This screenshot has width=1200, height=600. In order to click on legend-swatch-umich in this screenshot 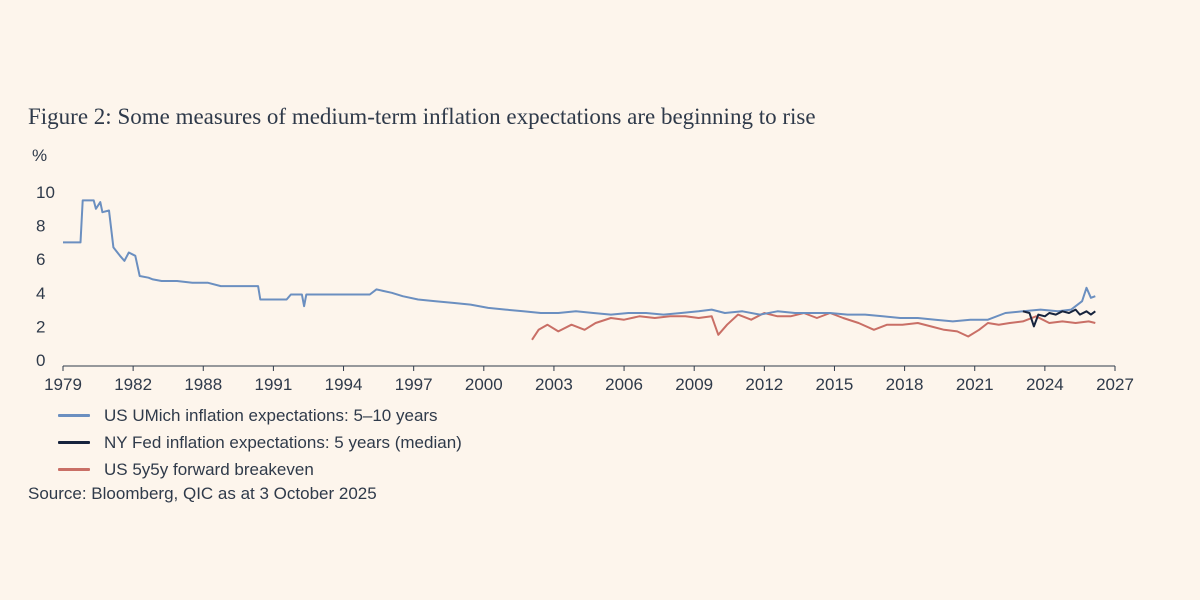, I will do `click(74, 415)`.